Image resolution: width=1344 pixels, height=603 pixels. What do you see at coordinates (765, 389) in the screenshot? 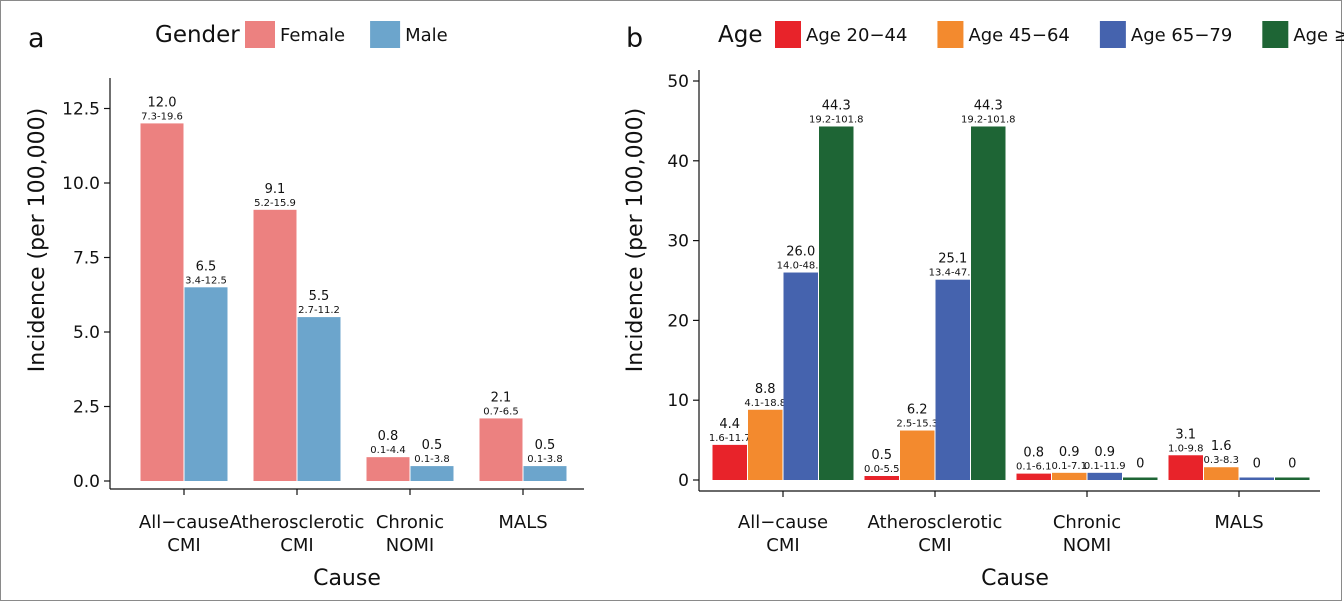
I see `value-label: 8.8` at bounding box center [765, 389].